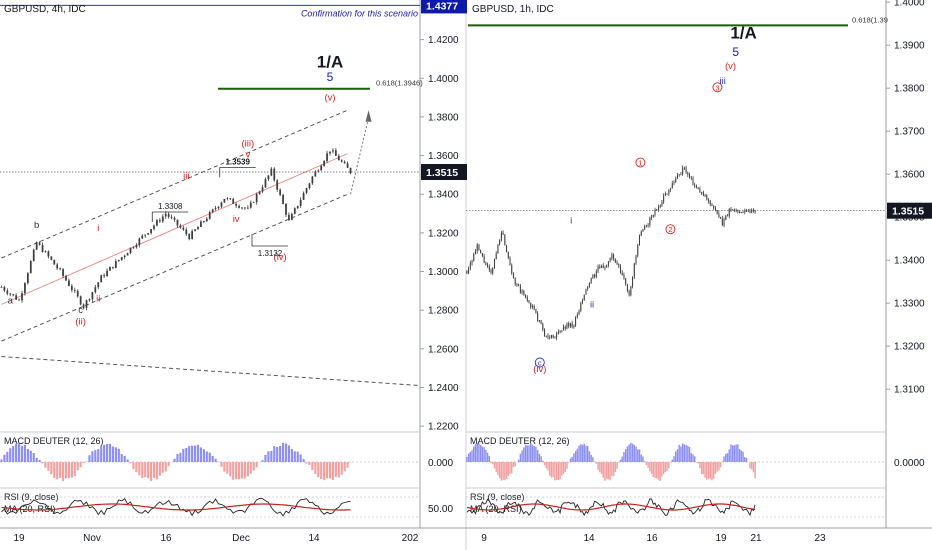 The width and height of the screenshot is (932, 550). Describe the element at coordinates (484, 538) in the screenshot. I see `date-label: 9` at that location.